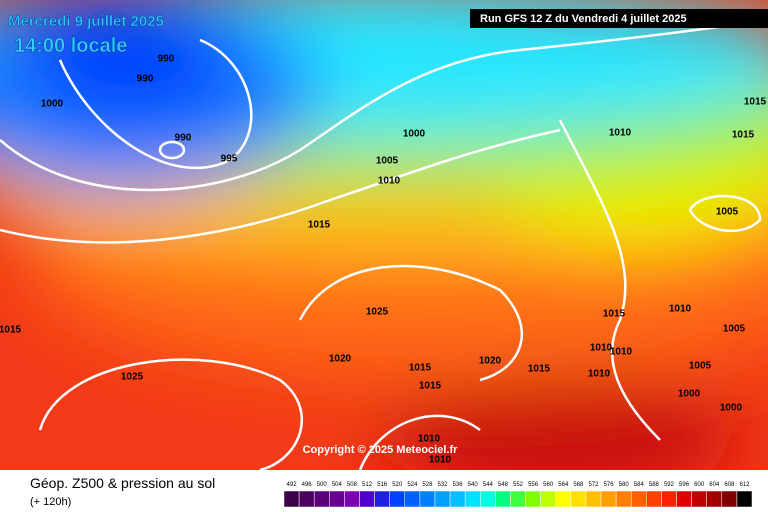 This screenshot has width=768, height=512. What do you see at coordinates (412, 485) in the screenshot?
I see `legend-label: 524` at bounding box center [412, 485].